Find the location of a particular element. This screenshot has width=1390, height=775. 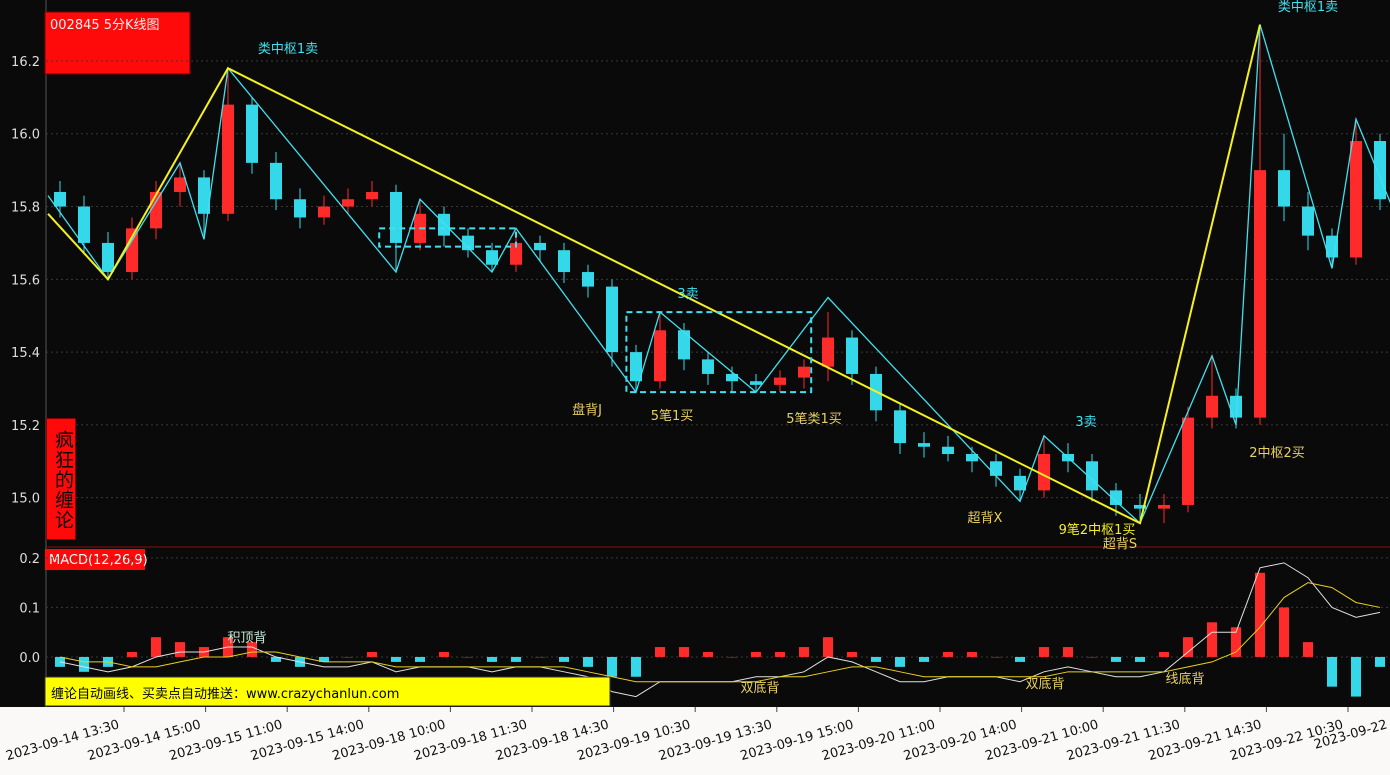

y-tick-label: 15.4 is located at coordinates (25, 353).